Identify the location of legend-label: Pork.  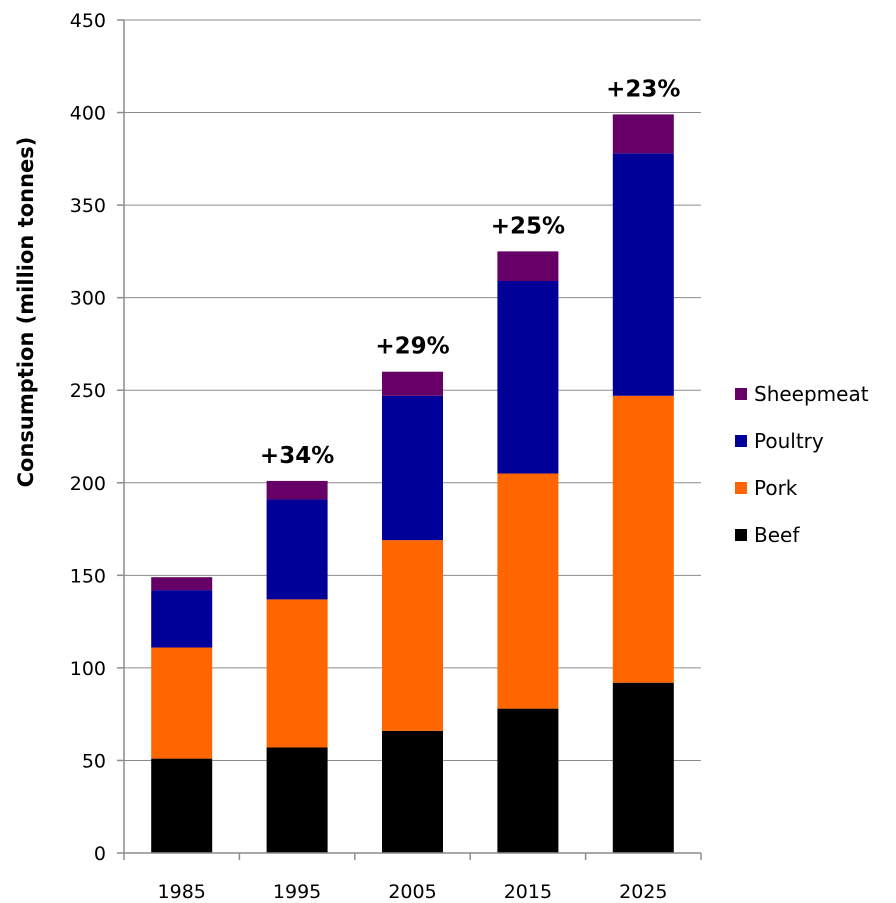
(776, 488).